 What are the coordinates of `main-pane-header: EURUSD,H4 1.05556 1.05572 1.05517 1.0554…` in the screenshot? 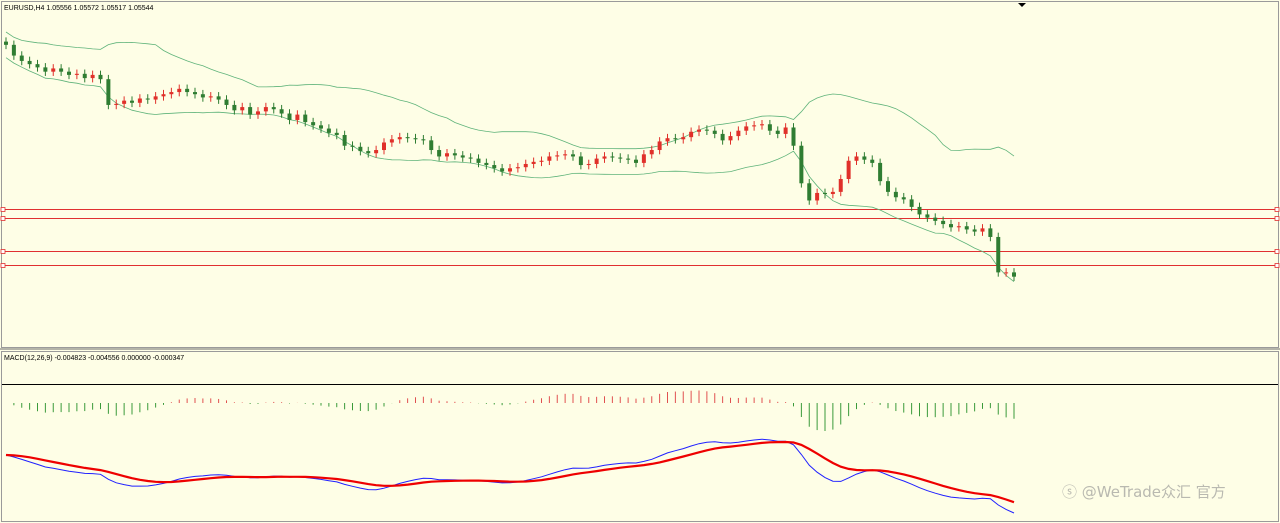 It's located at (79, 8).